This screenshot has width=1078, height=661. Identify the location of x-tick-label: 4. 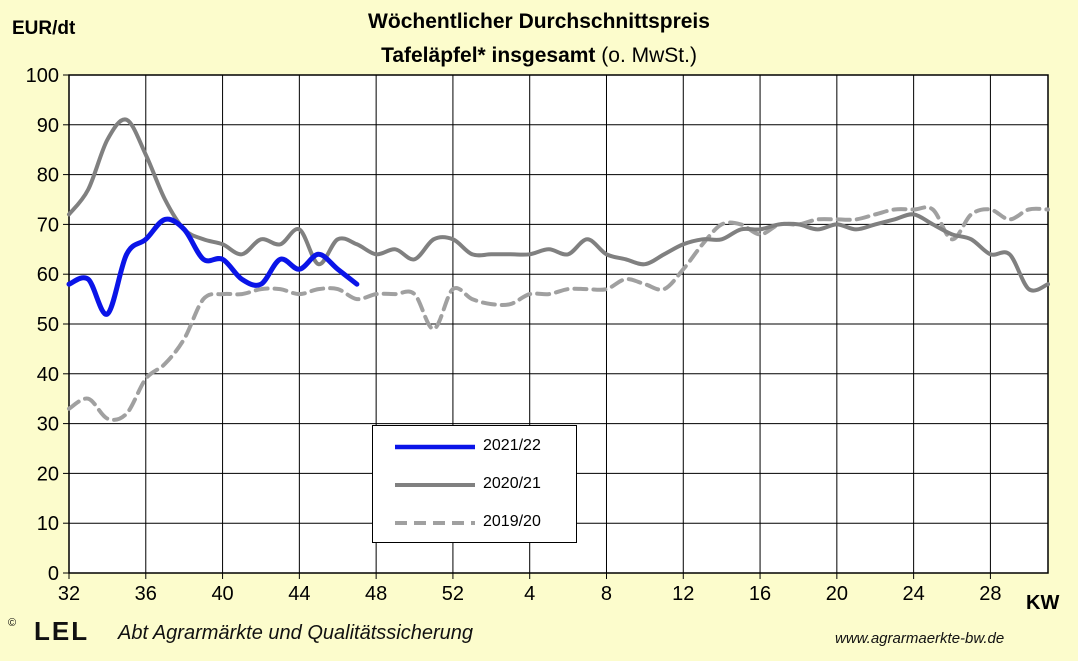
(529, 594).